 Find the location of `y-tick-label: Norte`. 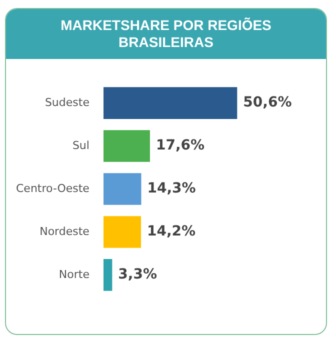

y-tick-label: Norte is located at coordinates (74, 274).